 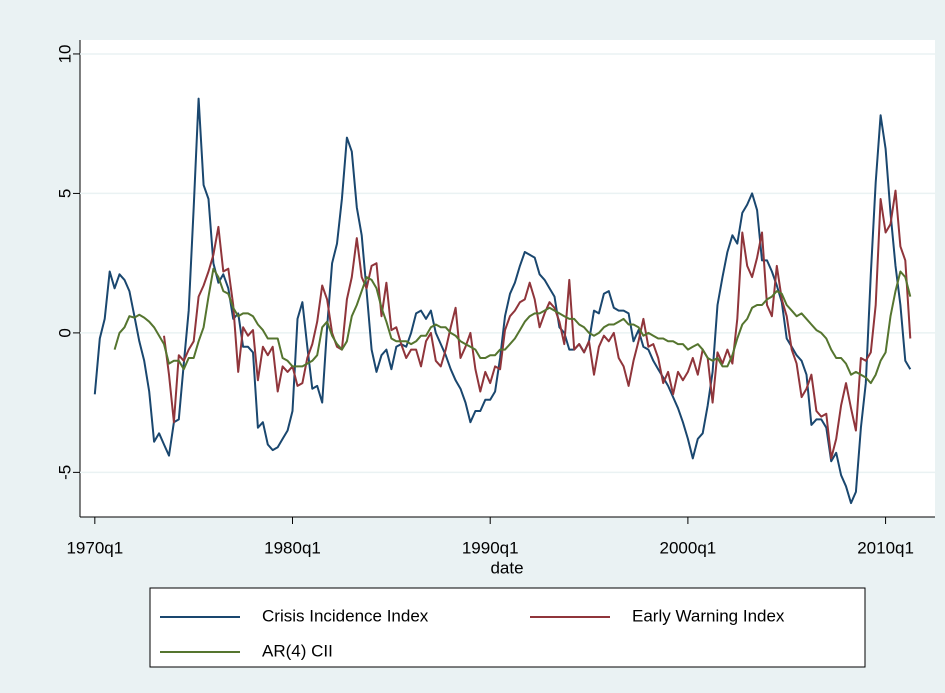 I want to click on series-line, so click(x=512, y=326).